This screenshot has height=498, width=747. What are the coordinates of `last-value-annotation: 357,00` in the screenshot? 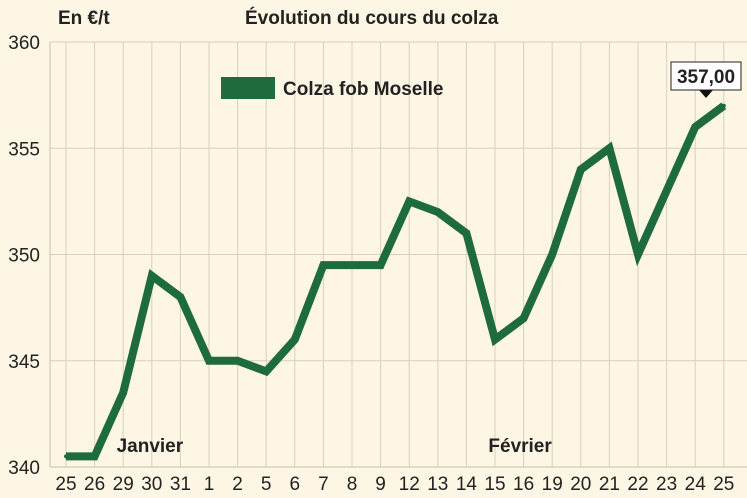 It's located at (706, 79).